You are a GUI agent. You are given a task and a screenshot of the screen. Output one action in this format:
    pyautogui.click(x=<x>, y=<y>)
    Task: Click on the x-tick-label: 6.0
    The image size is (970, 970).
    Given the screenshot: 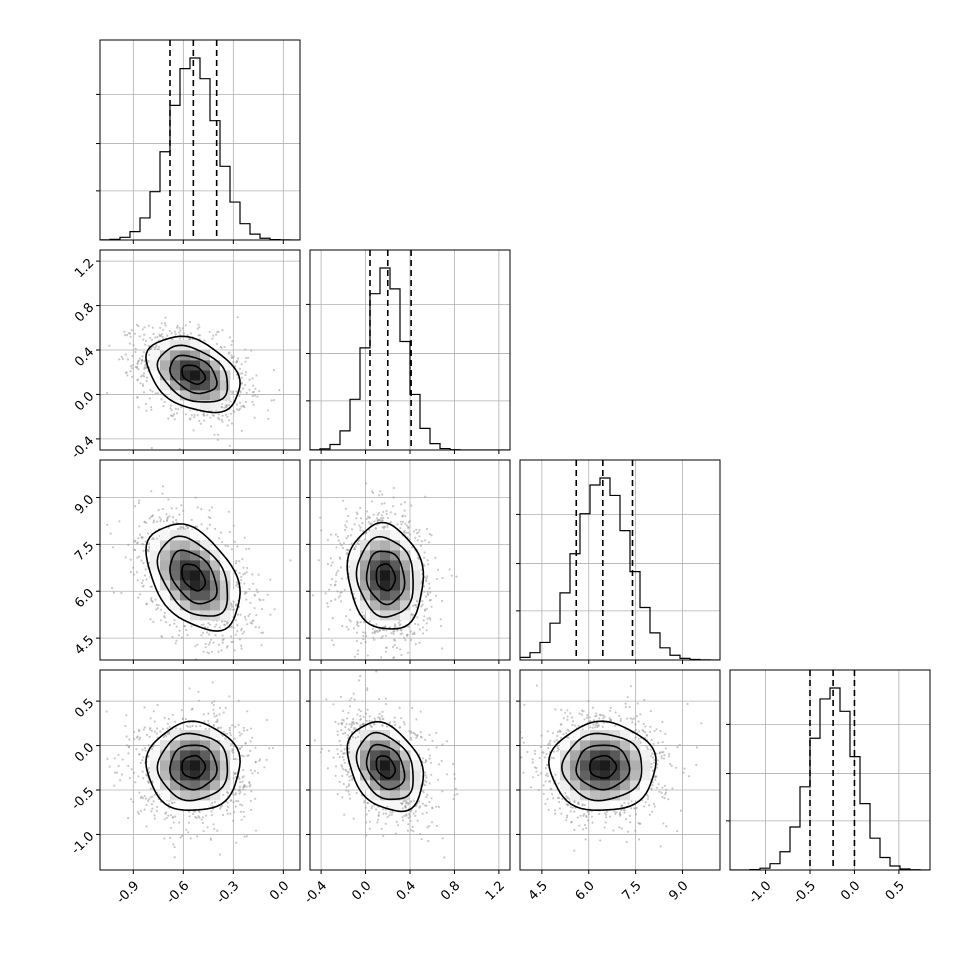 What is the action you would take?
    pyautogui.click(x=585, y=890)
    